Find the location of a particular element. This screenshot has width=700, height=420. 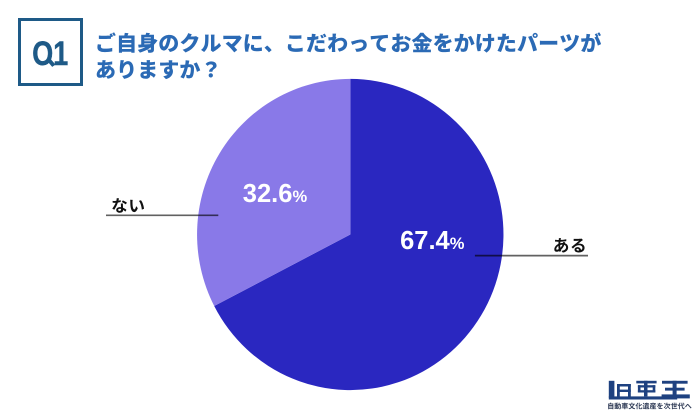

svg-text: O1 is located at coordinates (50, 53).